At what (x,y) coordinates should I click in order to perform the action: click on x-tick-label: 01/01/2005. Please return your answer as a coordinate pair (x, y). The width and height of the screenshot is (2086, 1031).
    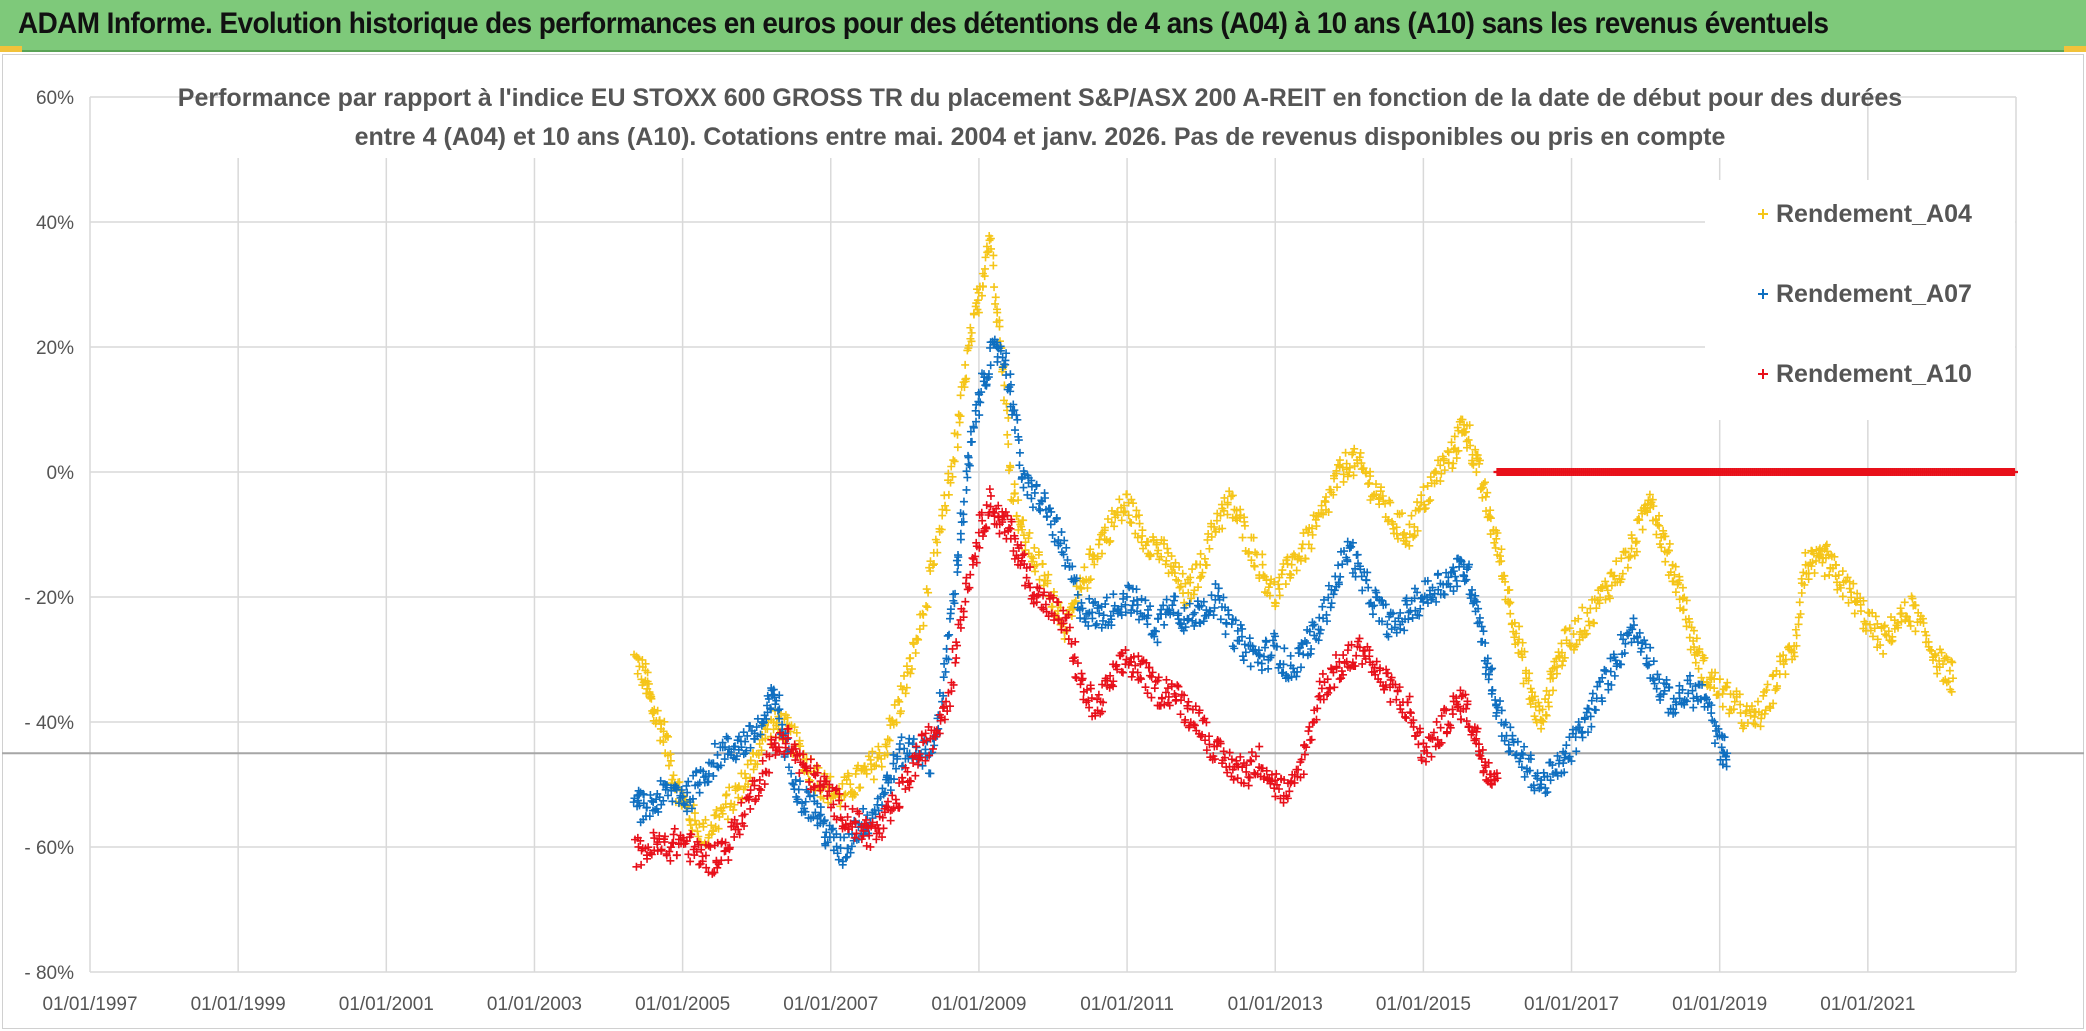
    Looking at the image, I should click on (682, 1004).